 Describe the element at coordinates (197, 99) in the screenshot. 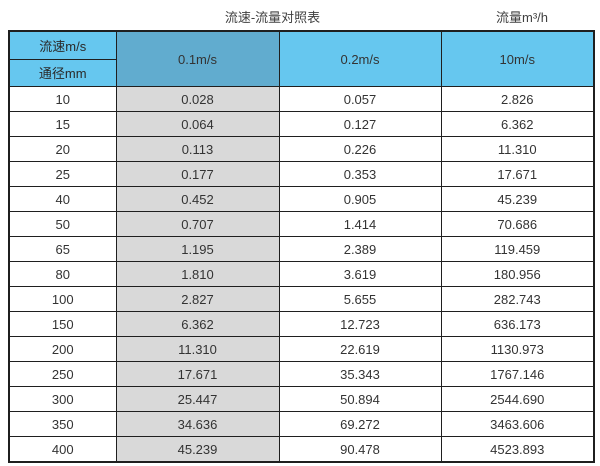

I see `flow-value-cell: 0.028` at that location.